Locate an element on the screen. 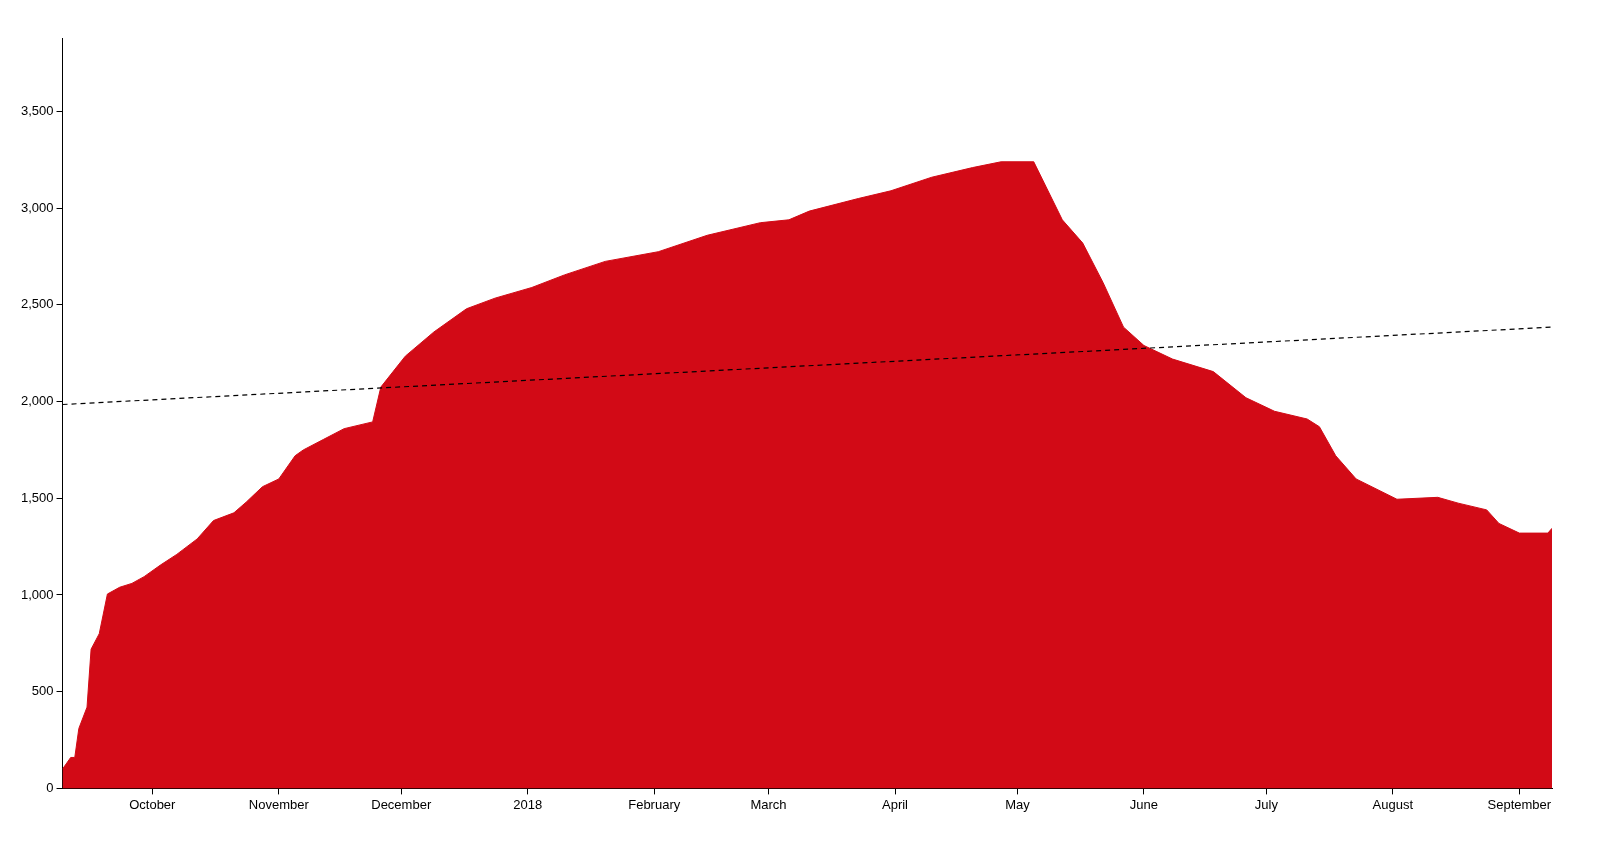 The width and height of the screenshot is (1600, 844). y-tick-label: 2,000 is located at coordinates (37, 401).